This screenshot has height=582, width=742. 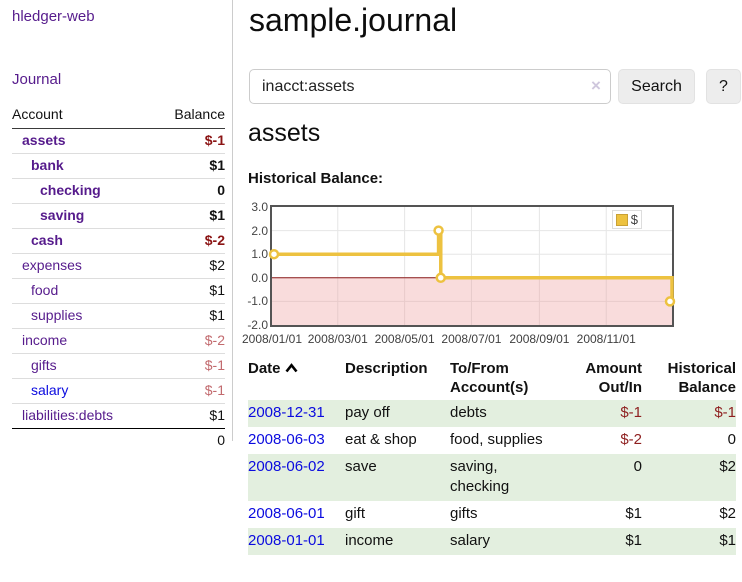 What do you see at coordinates (118, 316) in the screenshot?
I see `account-row: supplies $1` at bounding box center [118, 316].